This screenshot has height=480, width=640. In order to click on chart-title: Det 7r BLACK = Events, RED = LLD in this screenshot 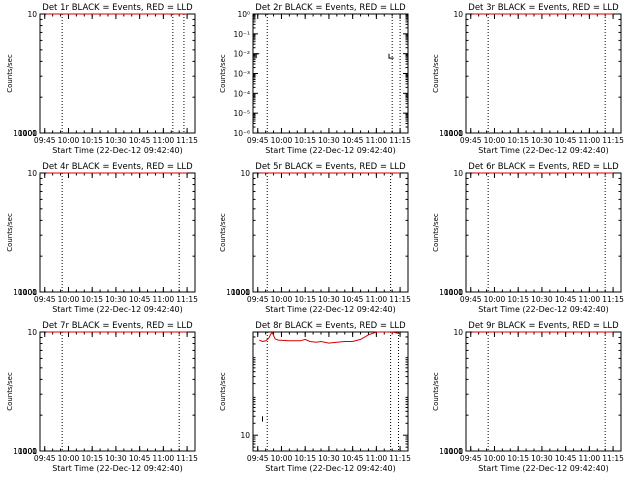, I will do `click(117, 326)`.